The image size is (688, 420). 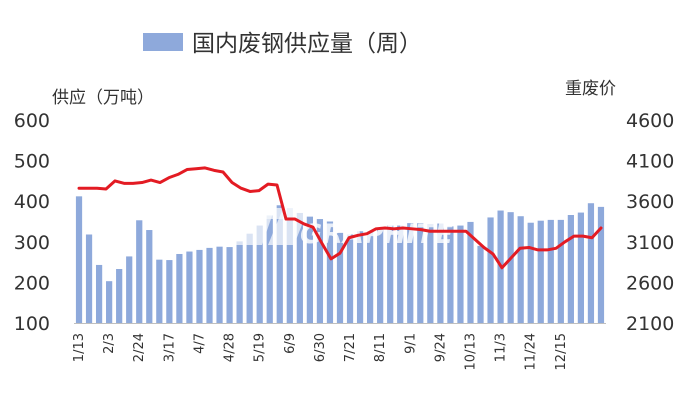 What do you see at coordinates (139, 347) in the screenshot?
I see `x-tick-label: 2/24` at bounding box center [139, 347].